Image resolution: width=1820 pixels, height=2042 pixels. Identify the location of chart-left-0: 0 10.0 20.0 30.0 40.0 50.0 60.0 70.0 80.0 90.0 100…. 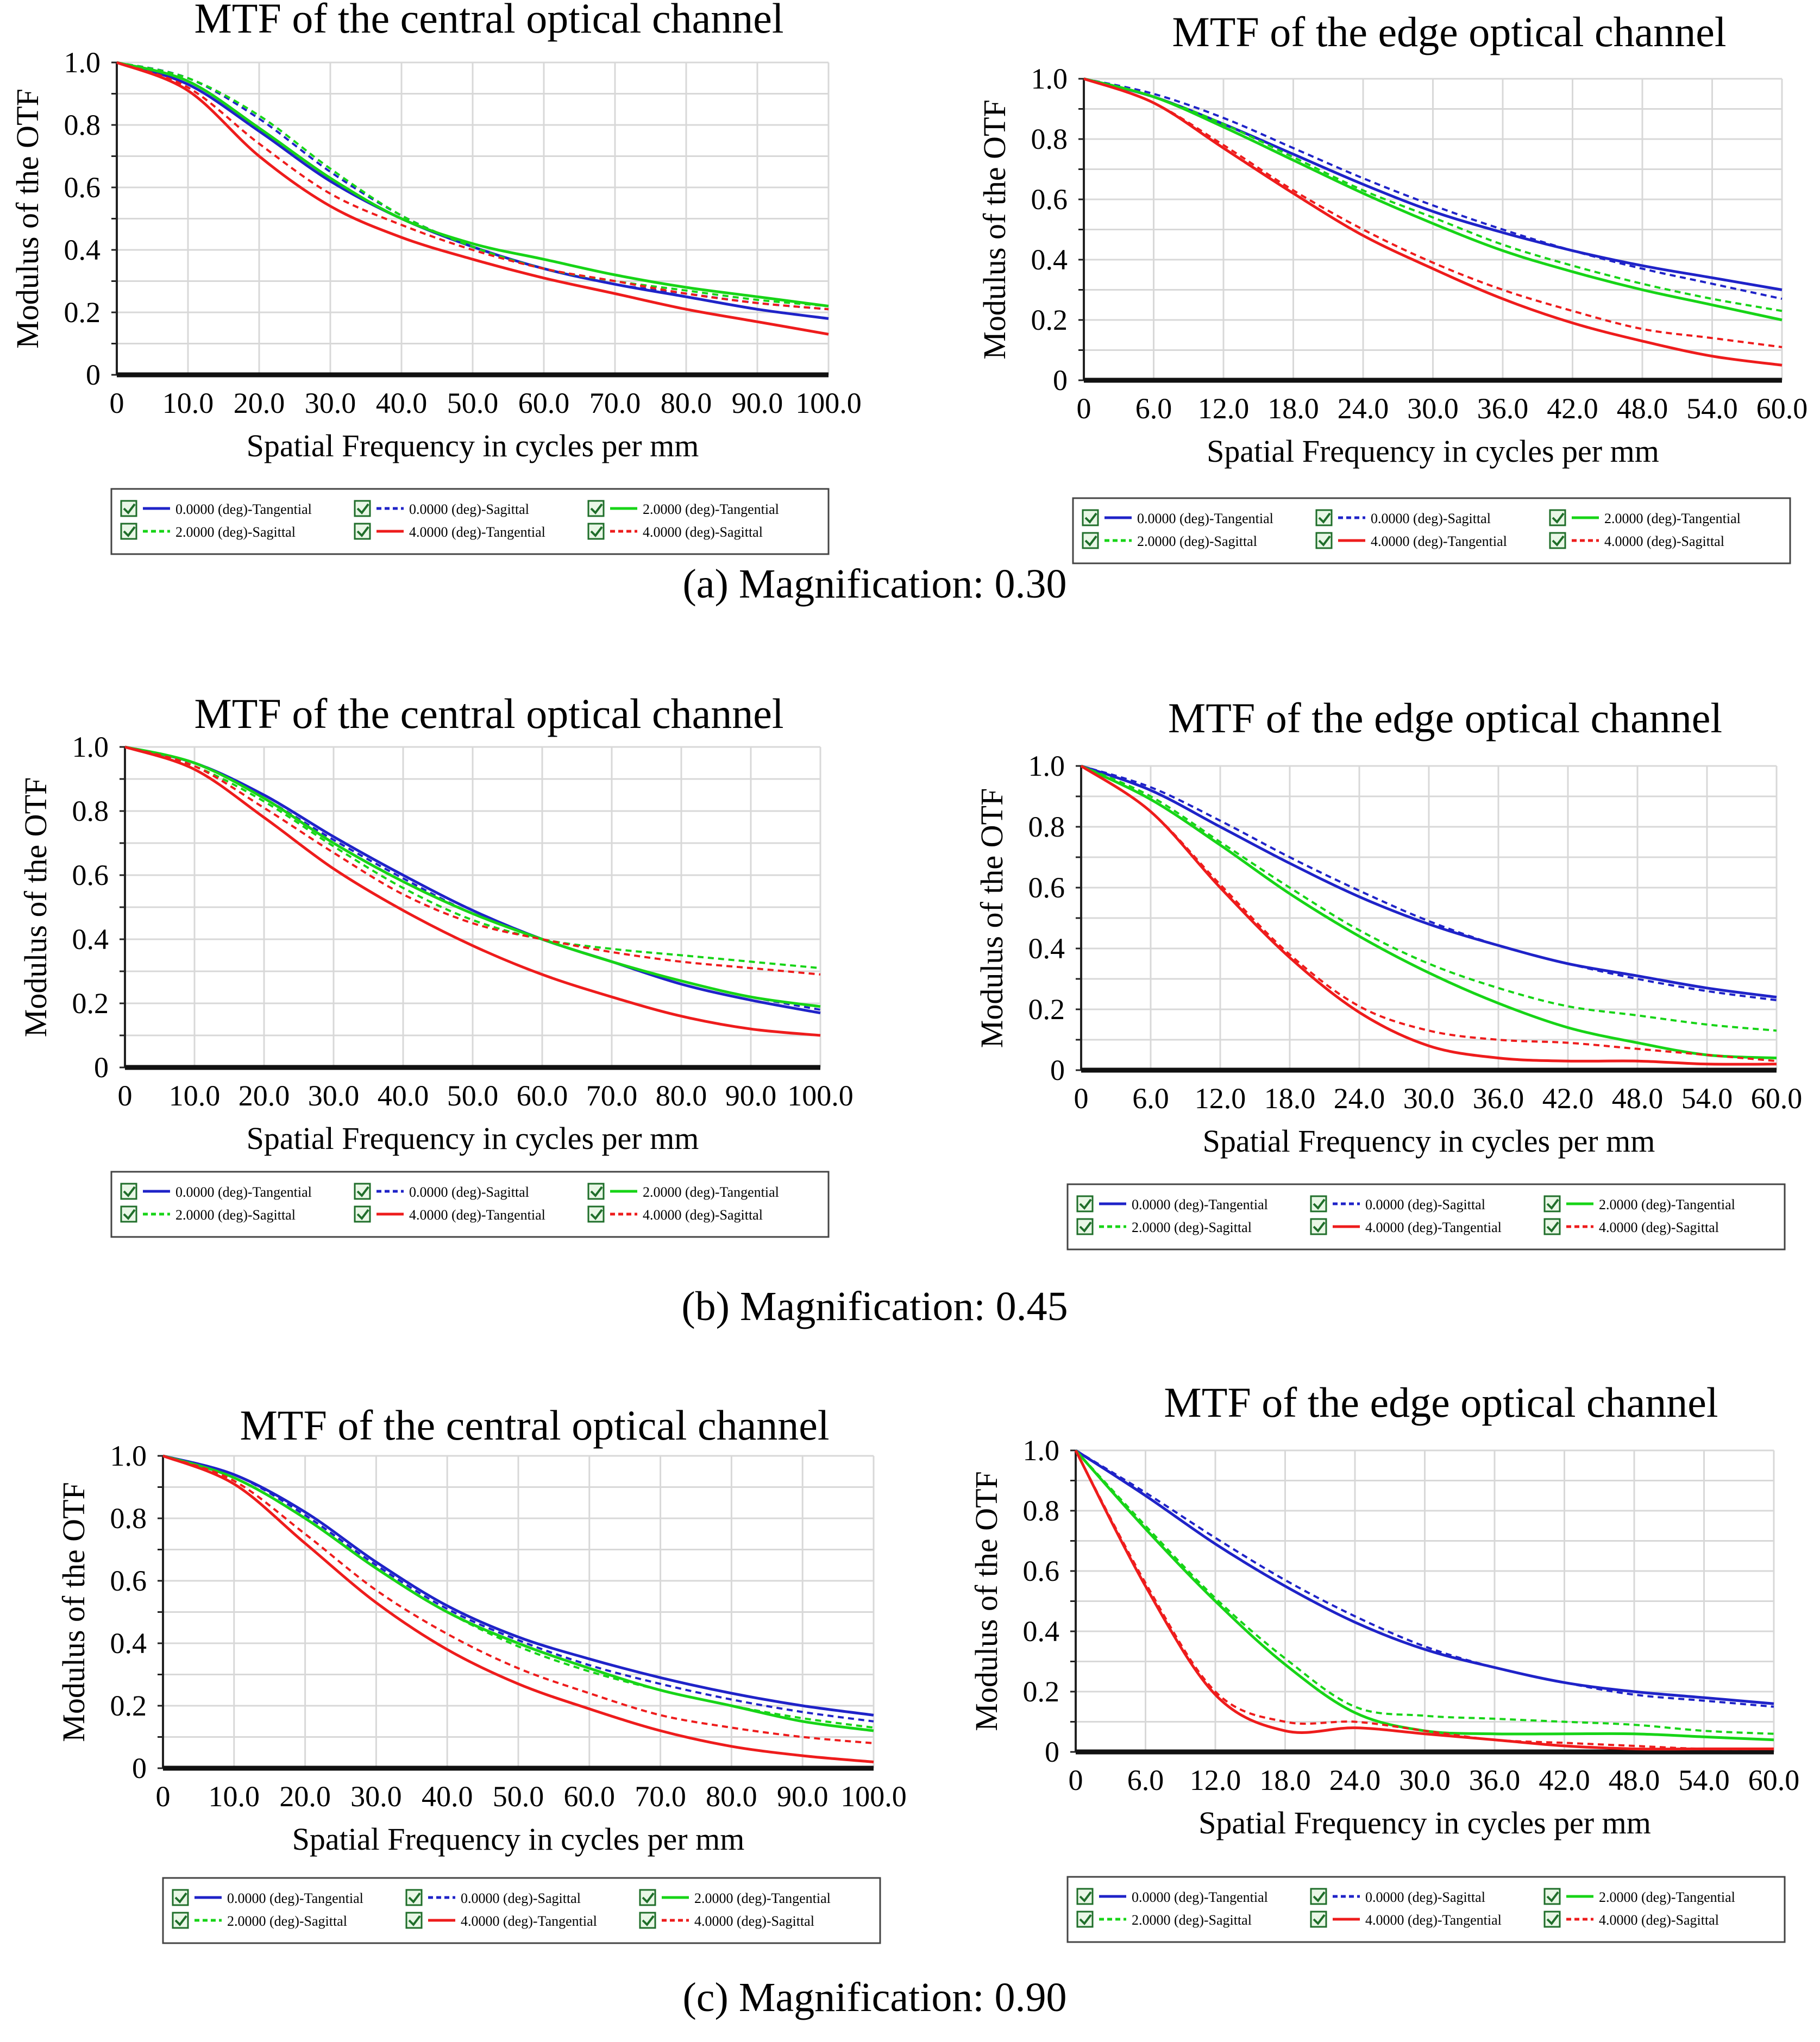
(436, 231).